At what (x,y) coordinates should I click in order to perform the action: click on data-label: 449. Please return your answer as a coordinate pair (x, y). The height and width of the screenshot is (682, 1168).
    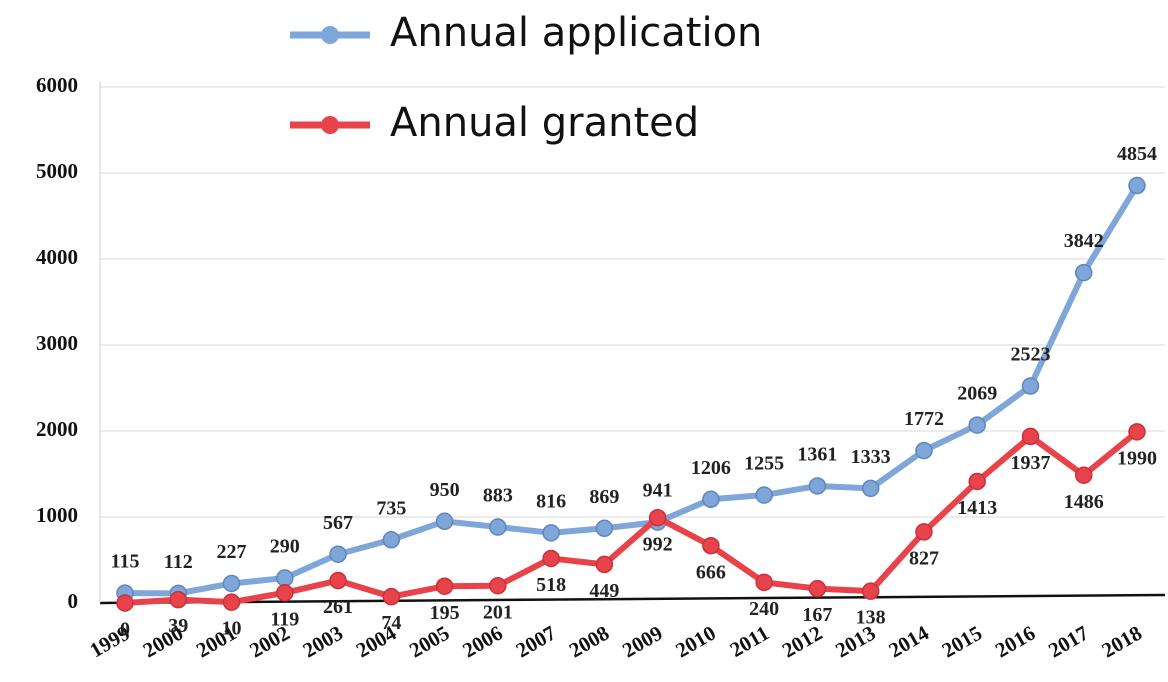
    Looking at the image, I should click on (604, 591).